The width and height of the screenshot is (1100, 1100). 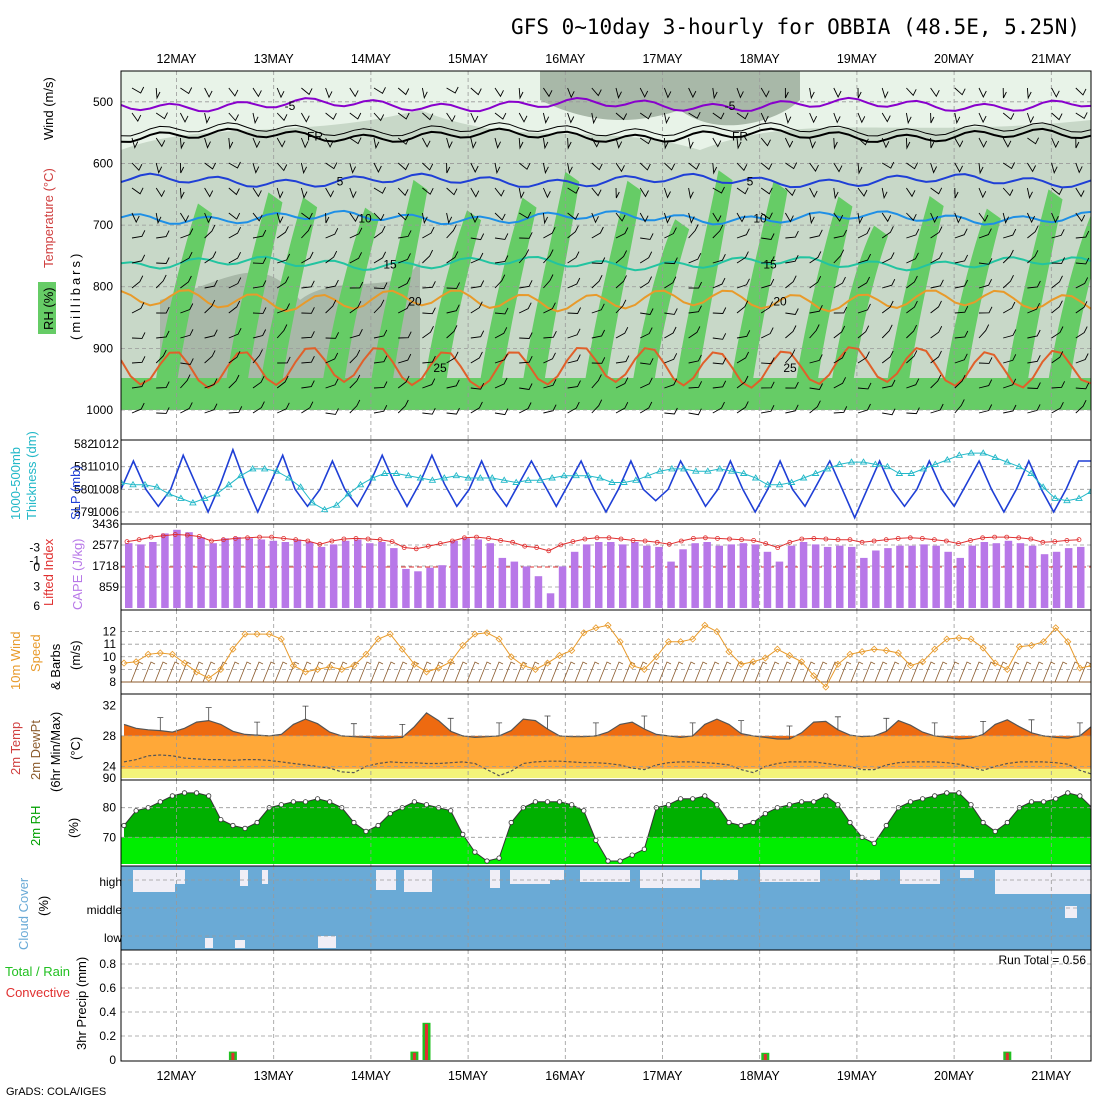 What do you see at coordinates (105, 489) in the screenshot?
I see `slp-tick-label: 1008` at bounding box center [105, 489].